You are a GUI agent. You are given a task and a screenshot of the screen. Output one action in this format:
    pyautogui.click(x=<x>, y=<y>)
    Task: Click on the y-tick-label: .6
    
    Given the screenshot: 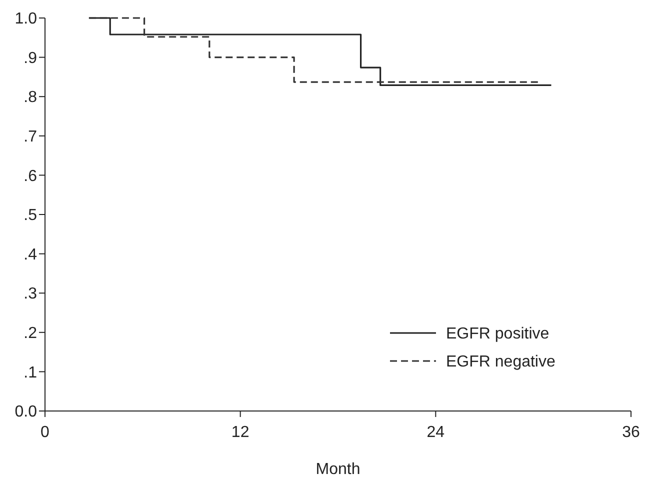 What is the action you would take?
    pyautogui.click(x=31, y=176)
    